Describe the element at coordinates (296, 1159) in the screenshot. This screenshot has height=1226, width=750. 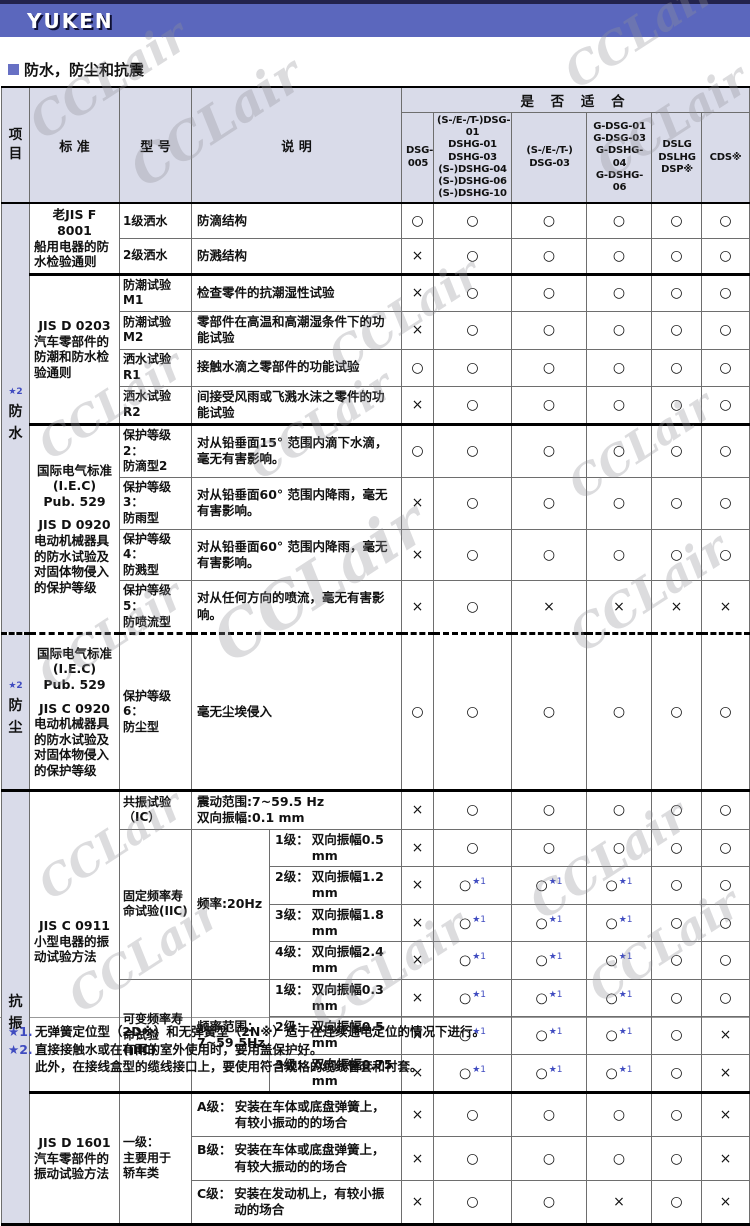
I see `desc-cell: B级： 安装在车体或底盘弹簧上，有较大振动的的场合` at that location.